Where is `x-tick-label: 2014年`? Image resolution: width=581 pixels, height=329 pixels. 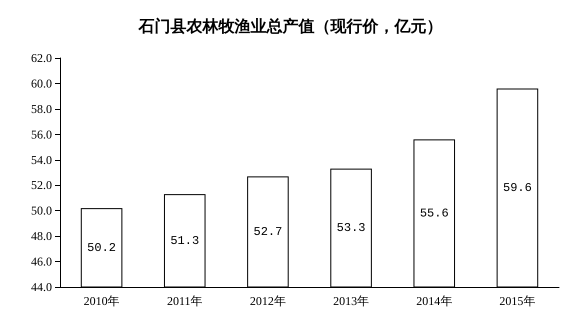
x-tick-label: 2014年 is located at coordinates (434, 301).